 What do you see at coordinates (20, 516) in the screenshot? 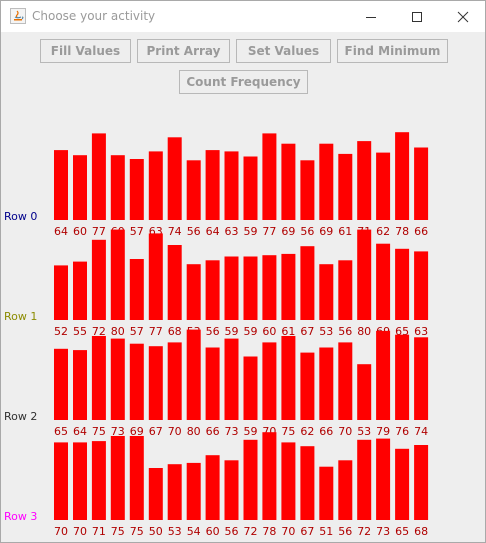
I see `row-label: Row 3` at bounding box center [20, 516].